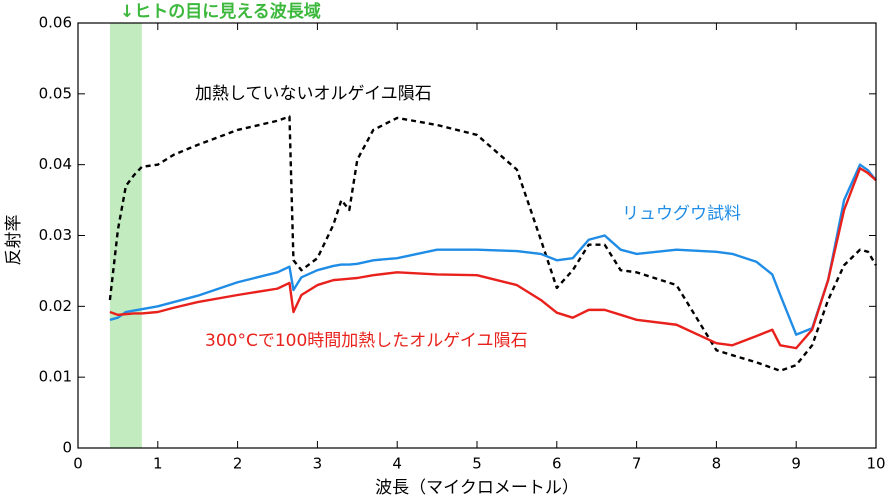 Image resolution: width=887 pixels, height=503 pixels. What do you see at coordinates (220, 11) in the screenshot?
I see `annotation: ↓ヒトの目に見える波長域` at bounding box center [220, 11].